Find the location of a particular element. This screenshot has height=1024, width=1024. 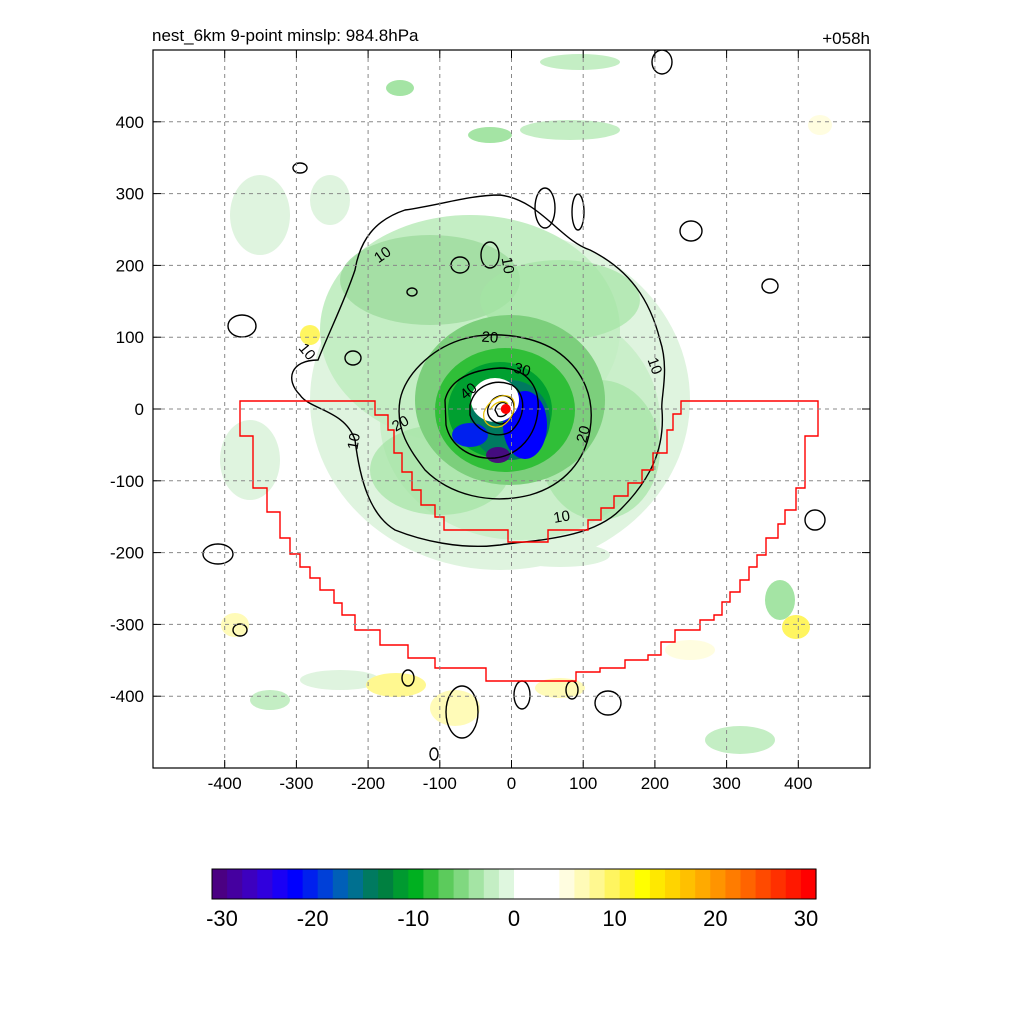

contour-10-outer is located at coordinates (478, 371).